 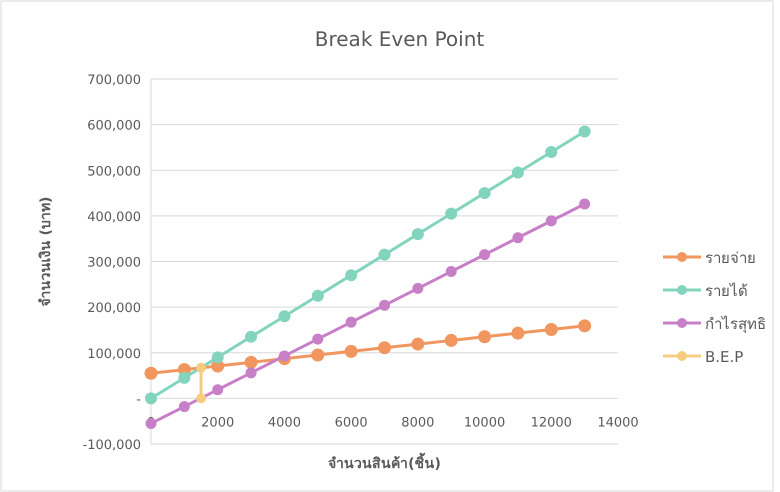 I want to click on y-tick-label: 700,000, so click(x=114, y=80).